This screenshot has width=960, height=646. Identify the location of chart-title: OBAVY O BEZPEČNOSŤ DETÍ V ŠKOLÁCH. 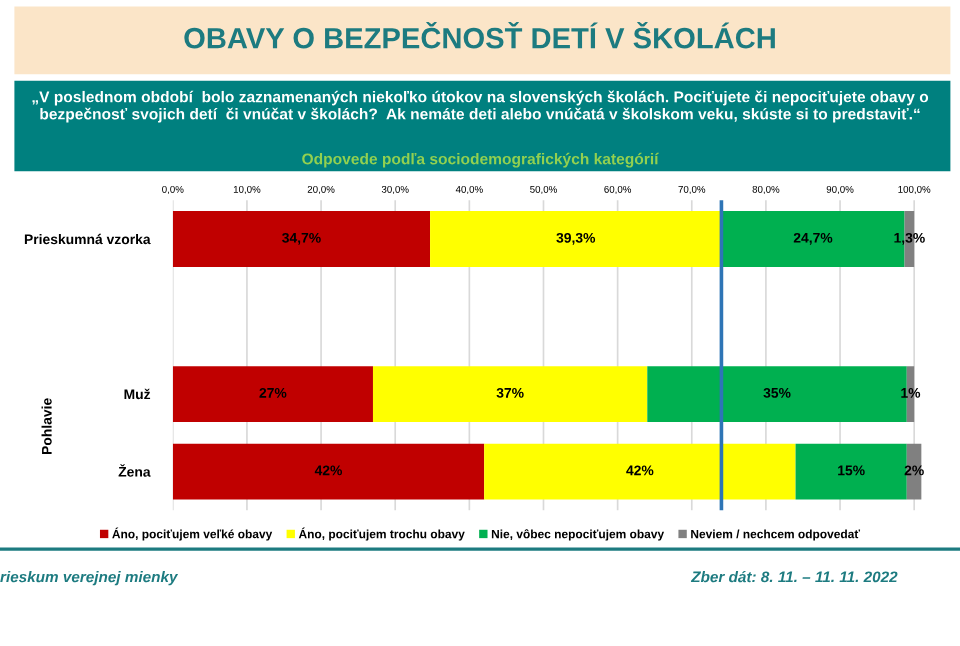
(479, 35).